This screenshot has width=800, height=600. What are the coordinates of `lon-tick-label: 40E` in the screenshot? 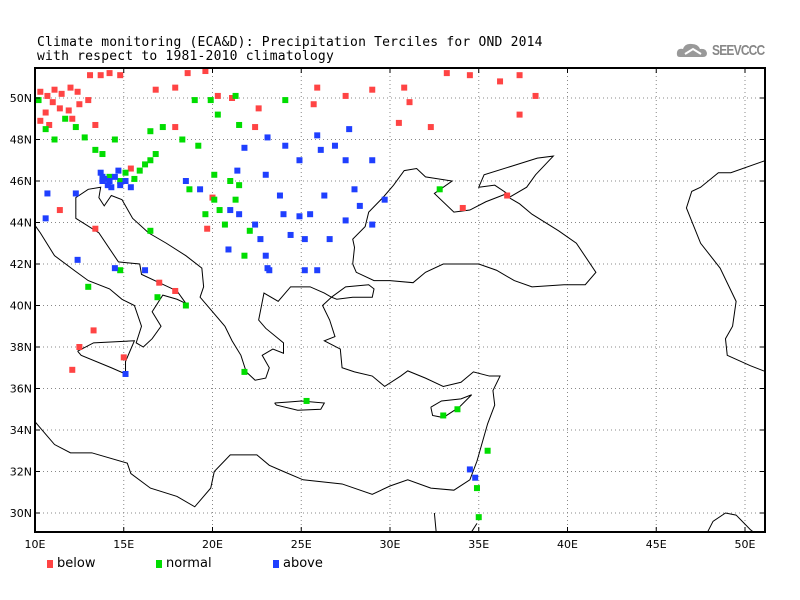 It's located at (567, 544).